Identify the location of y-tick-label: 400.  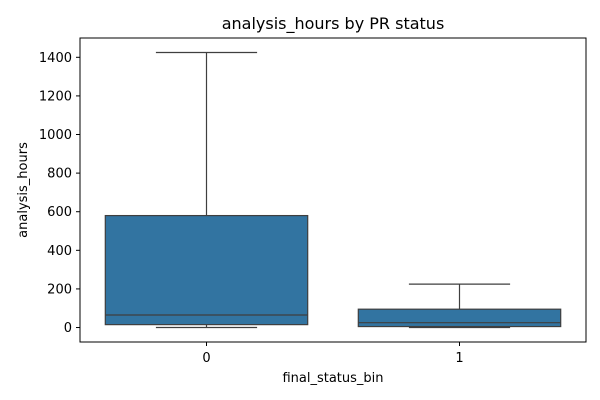
(59, 251).